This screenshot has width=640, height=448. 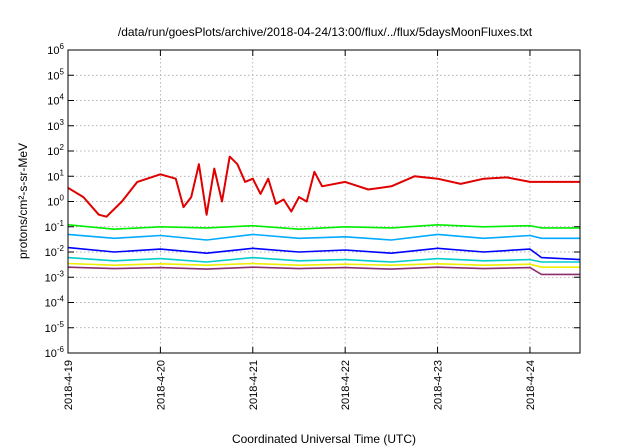 I want to click on y-tick-label: 10⁵, so click(x=55, y=74).